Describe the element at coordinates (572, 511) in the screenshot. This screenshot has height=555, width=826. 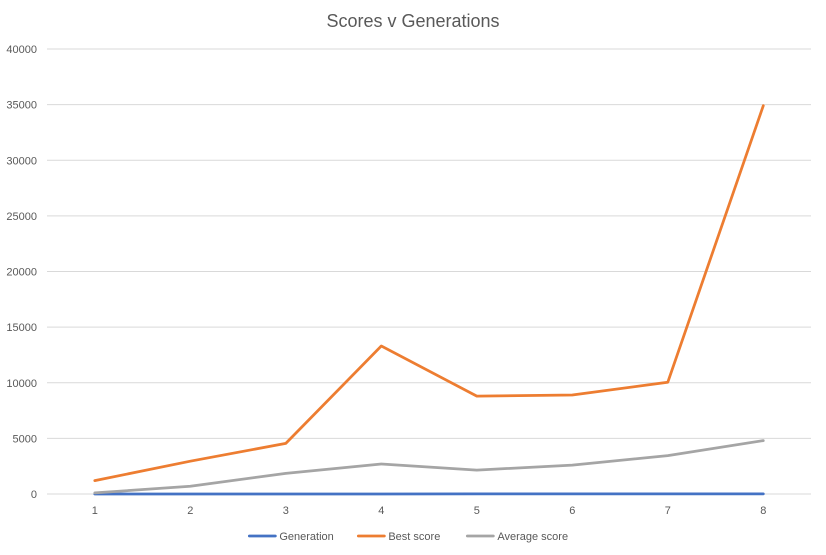
I see `x-tick-label: 6` at that location.